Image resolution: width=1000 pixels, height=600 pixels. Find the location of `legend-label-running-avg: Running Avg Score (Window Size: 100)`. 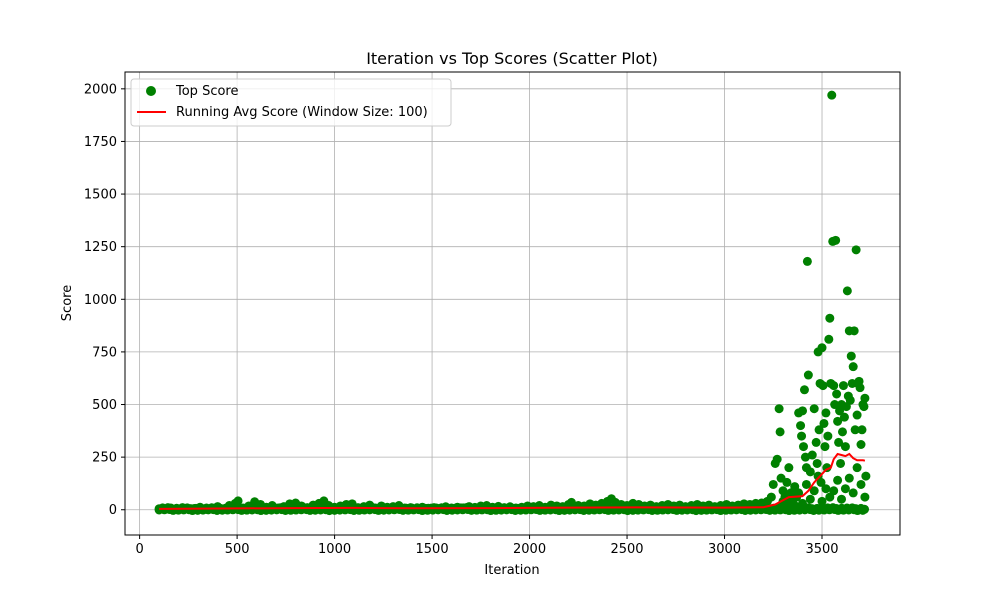

legend-label-running-avg: Running Avg Score (Window Size: 100) is located at coordinates (302, 112).